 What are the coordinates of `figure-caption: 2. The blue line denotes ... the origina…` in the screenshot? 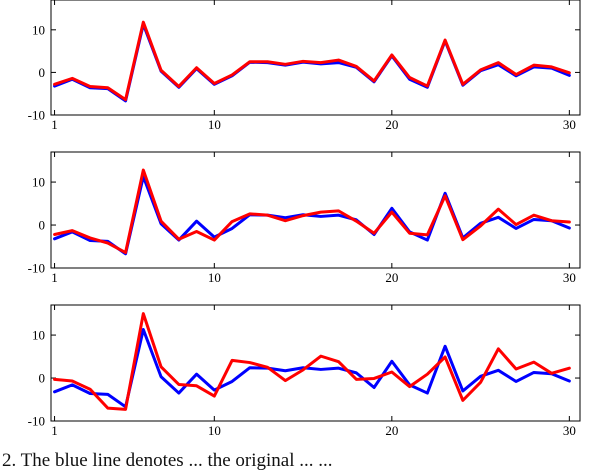 It's located at (167, 460).